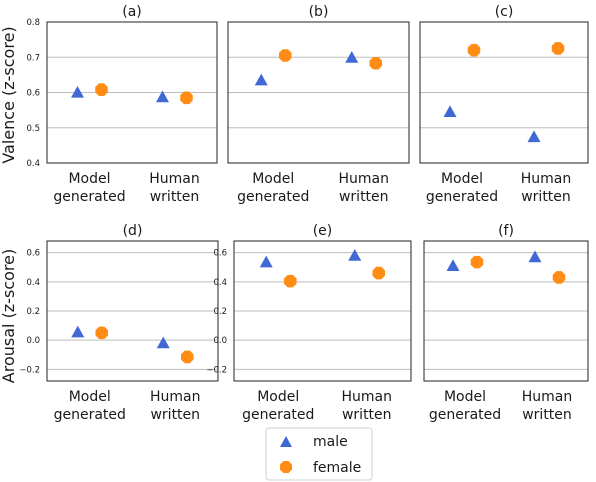 This screenshot has width=596, height=482. I want to click on legend: male female, so click(319, 454).